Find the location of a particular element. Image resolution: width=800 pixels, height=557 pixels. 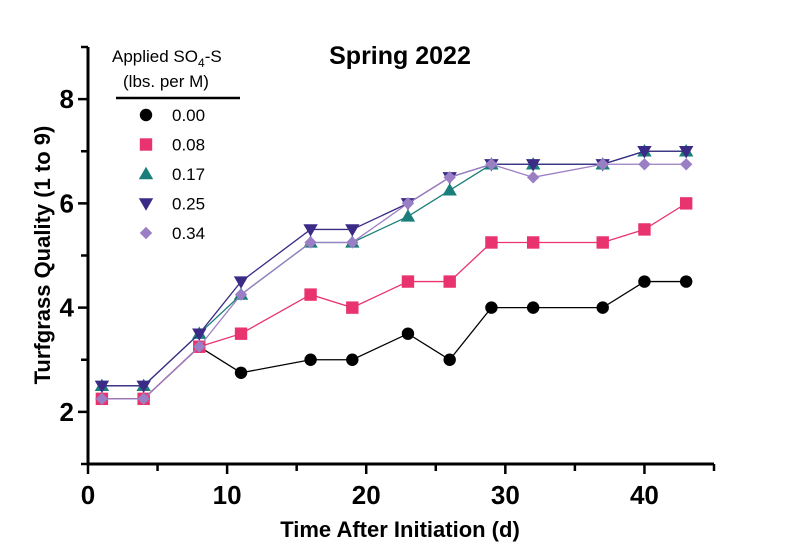

chart-title: Spring 2022 is located at coordinates (400, 56).